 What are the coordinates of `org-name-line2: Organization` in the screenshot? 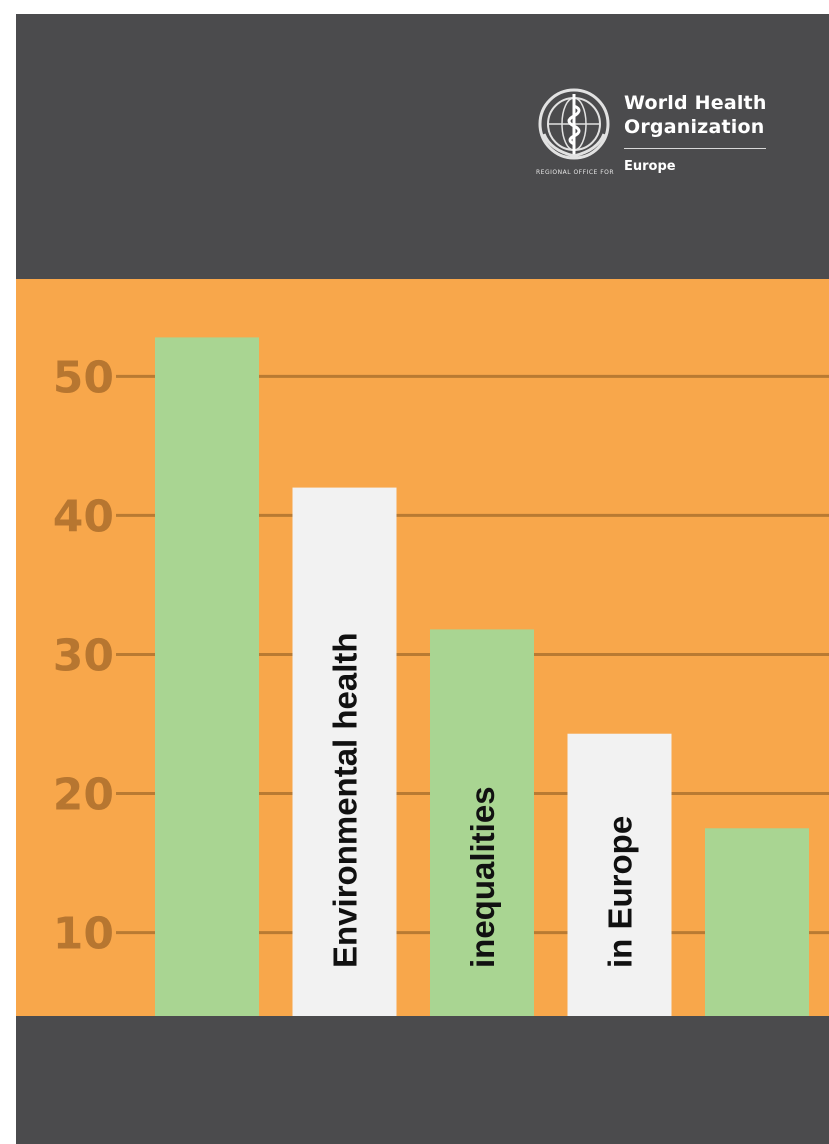 It's located at (694, 127).